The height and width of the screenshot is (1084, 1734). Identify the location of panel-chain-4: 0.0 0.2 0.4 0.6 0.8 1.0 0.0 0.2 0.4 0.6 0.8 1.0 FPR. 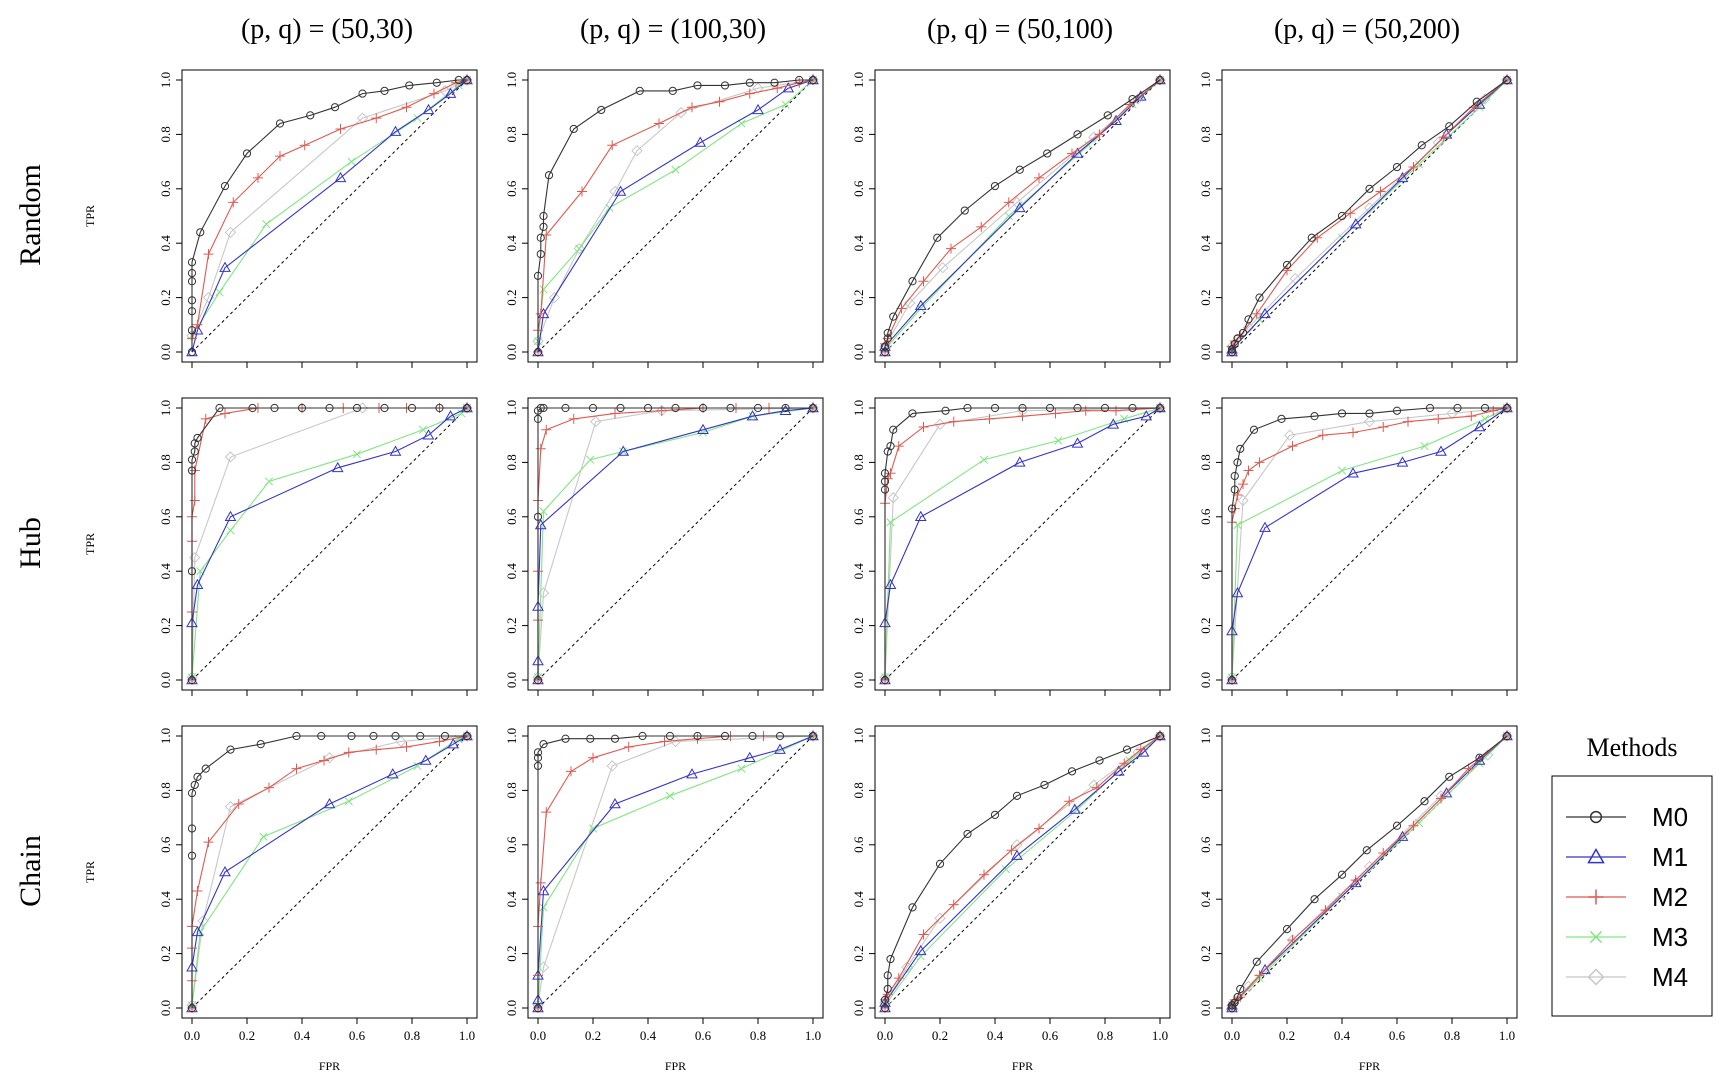
(1358, 899).